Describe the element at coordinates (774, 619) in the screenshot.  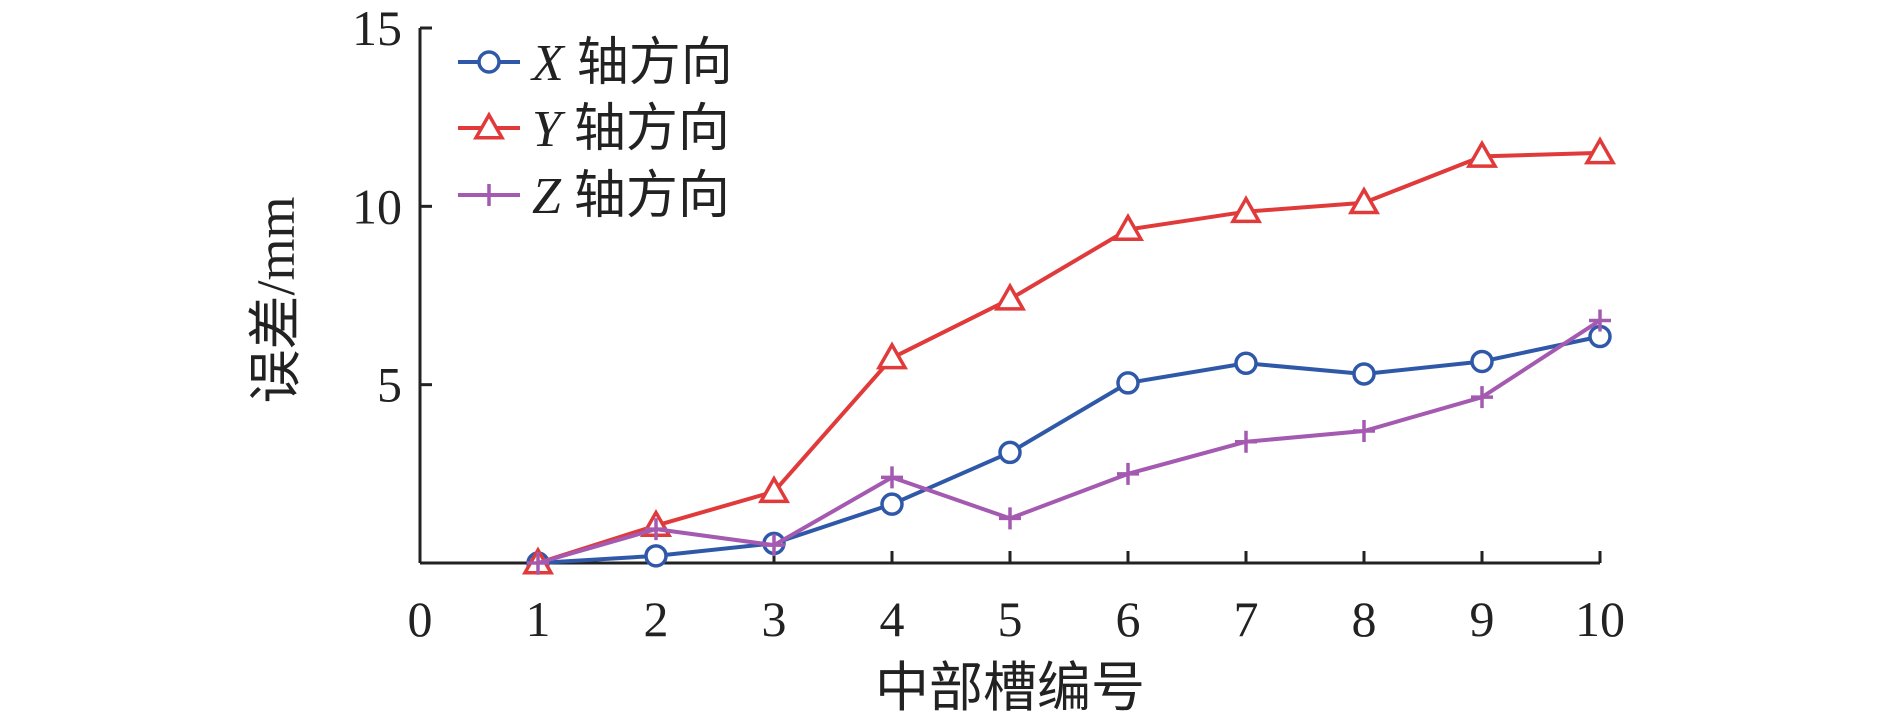
I see `x-tick-label: 3` at that location.